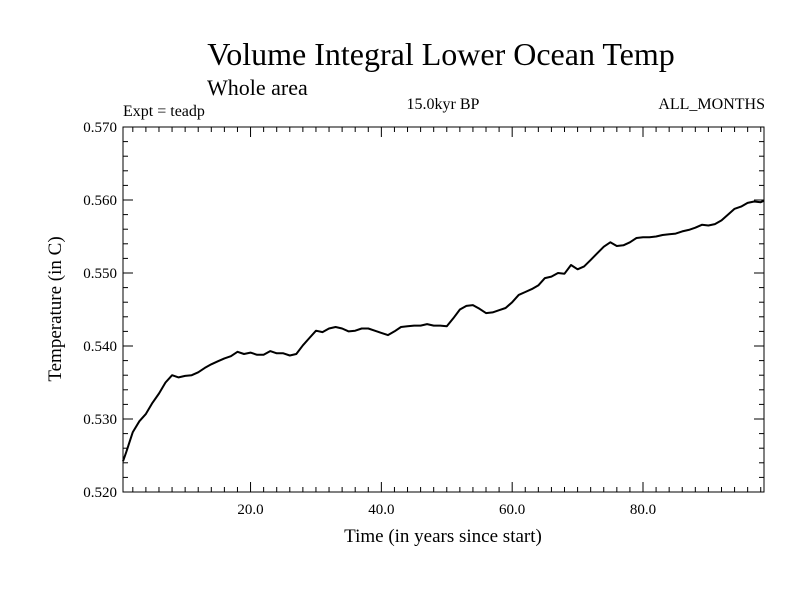 The image size is (800, 600). Describe the element at coordinates (100, 420) in the screenshot. I see `y-tick-label: 0.530` at that location.